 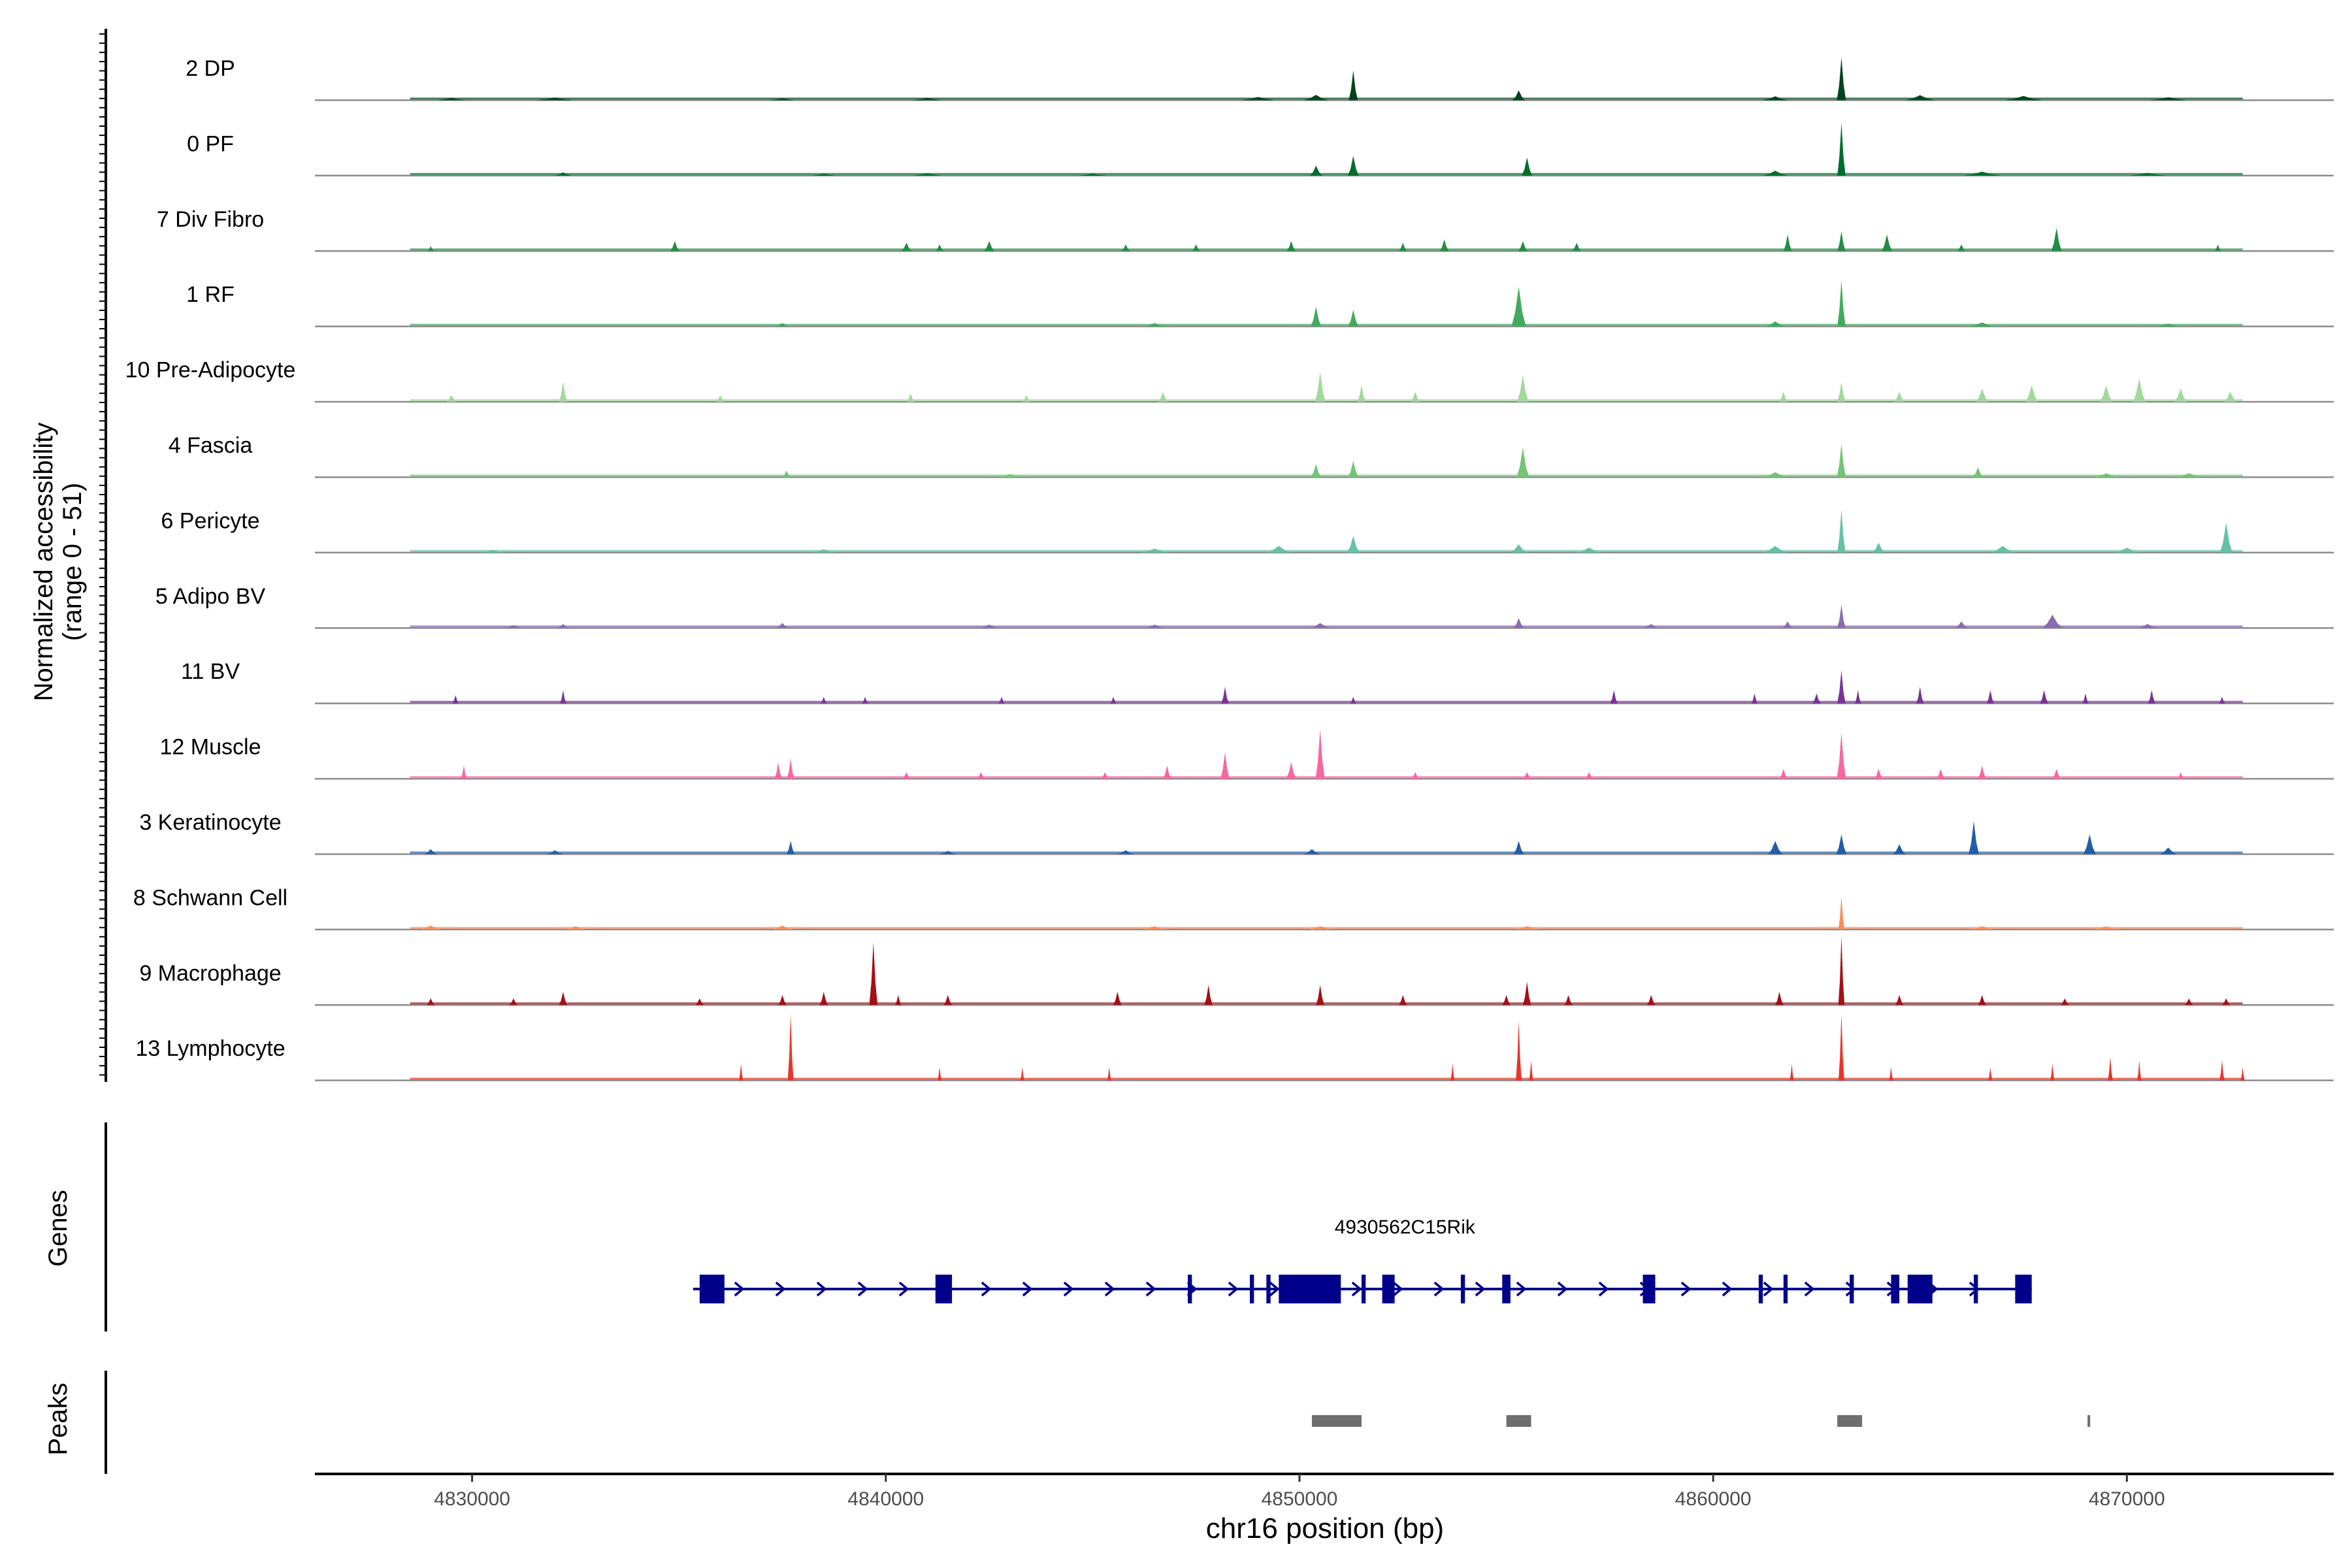 I want to click on track-5-adipo-bv: 5 Adipo BV, so click(x=1244, y=606).